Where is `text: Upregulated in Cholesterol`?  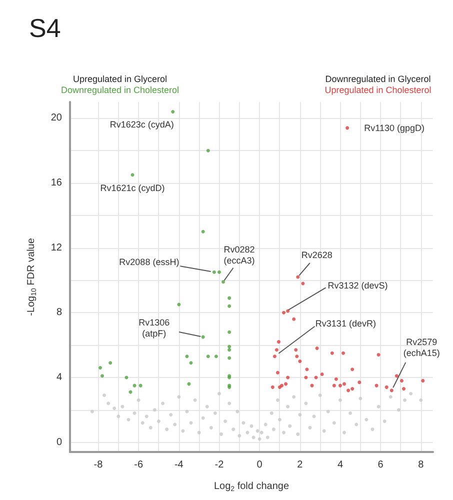 text: Upregulated in Cholesterol is located at coordinates (378, 90).